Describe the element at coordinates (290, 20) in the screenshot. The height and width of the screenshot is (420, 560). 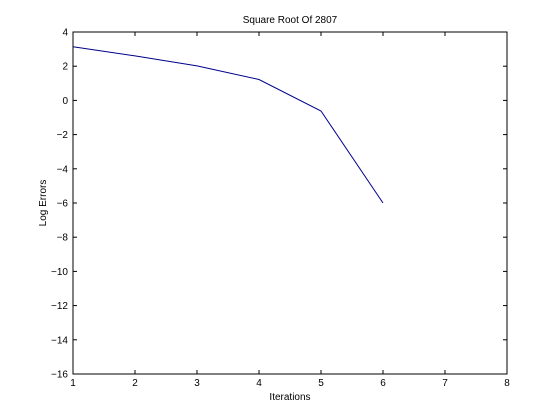
I see `chart-title: Square Root Of 2807` at that location.